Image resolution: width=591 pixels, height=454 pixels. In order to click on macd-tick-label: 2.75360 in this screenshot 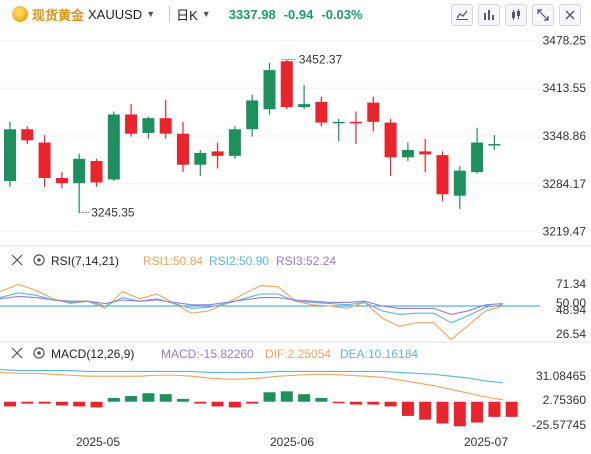, I will do `click(565, 400)`.